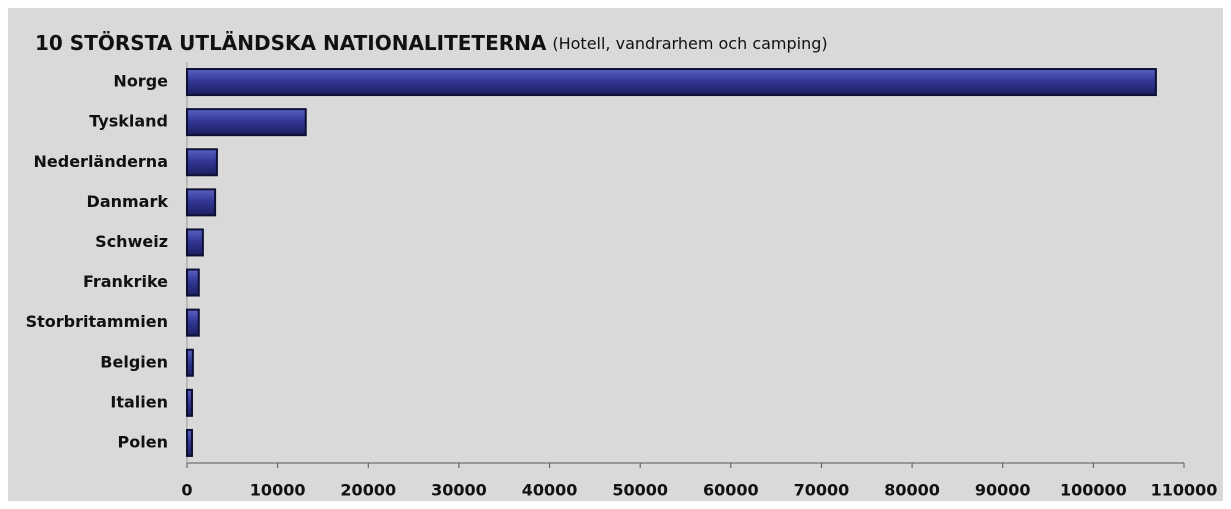 This screenshot has height=509, width=1231. What do you see at coordinates (125, 281) in the screenshot?
I see `y-tick-label: Frankrike` at bounding box center [125, 281].